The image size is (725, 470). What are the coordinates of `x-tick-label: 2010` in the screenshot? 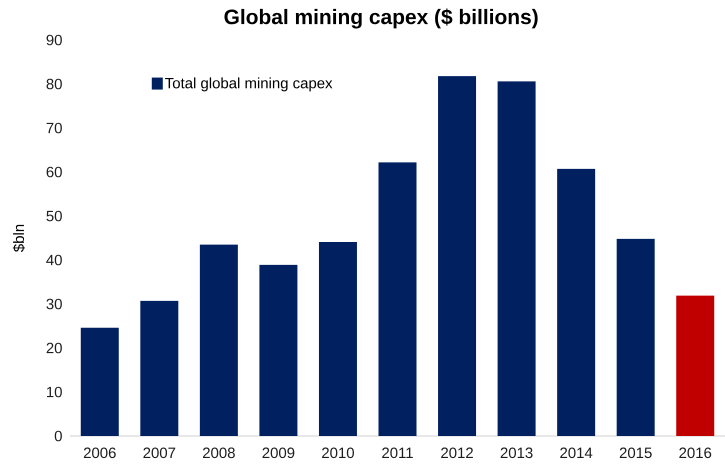 It's located at (338, 453).